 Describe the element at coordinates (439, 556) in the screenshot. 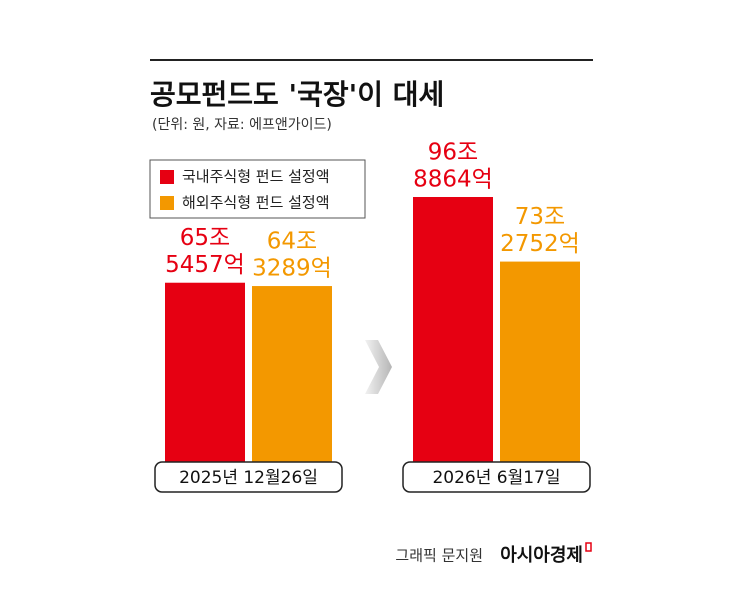

I see `credit: 그래픽 문지원` at that location.